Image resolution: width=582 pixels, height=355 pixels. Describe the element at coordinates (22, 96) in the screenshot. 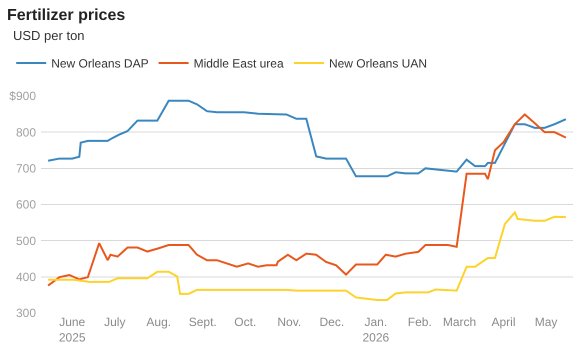

I see `y-tick-label: $900` at that location.